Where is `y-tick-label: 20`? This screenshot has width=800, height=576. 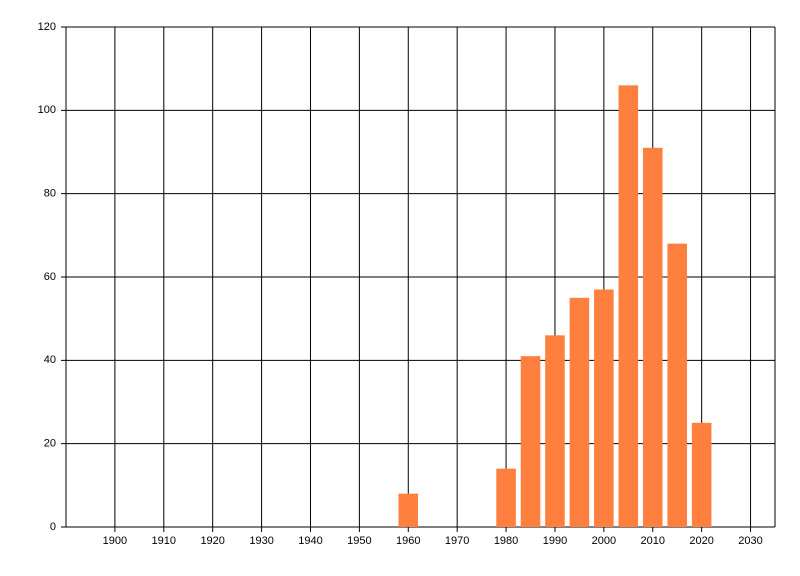
y-tick-label: 20 is located at coordinates (50, 444).